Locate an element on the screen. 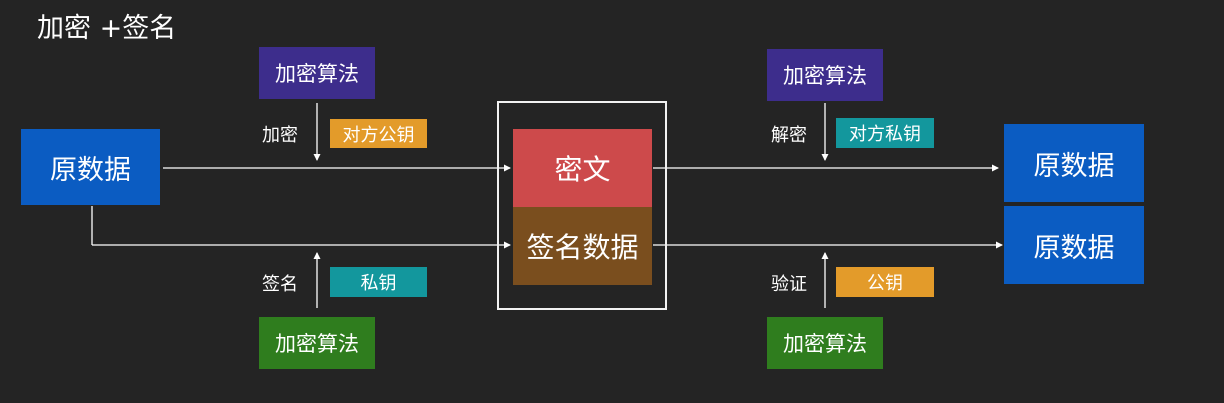 Image resolution: width=1224 pixels, height=403 pixels. encrypt-label: 加密 is located at coordinates (280, 135).